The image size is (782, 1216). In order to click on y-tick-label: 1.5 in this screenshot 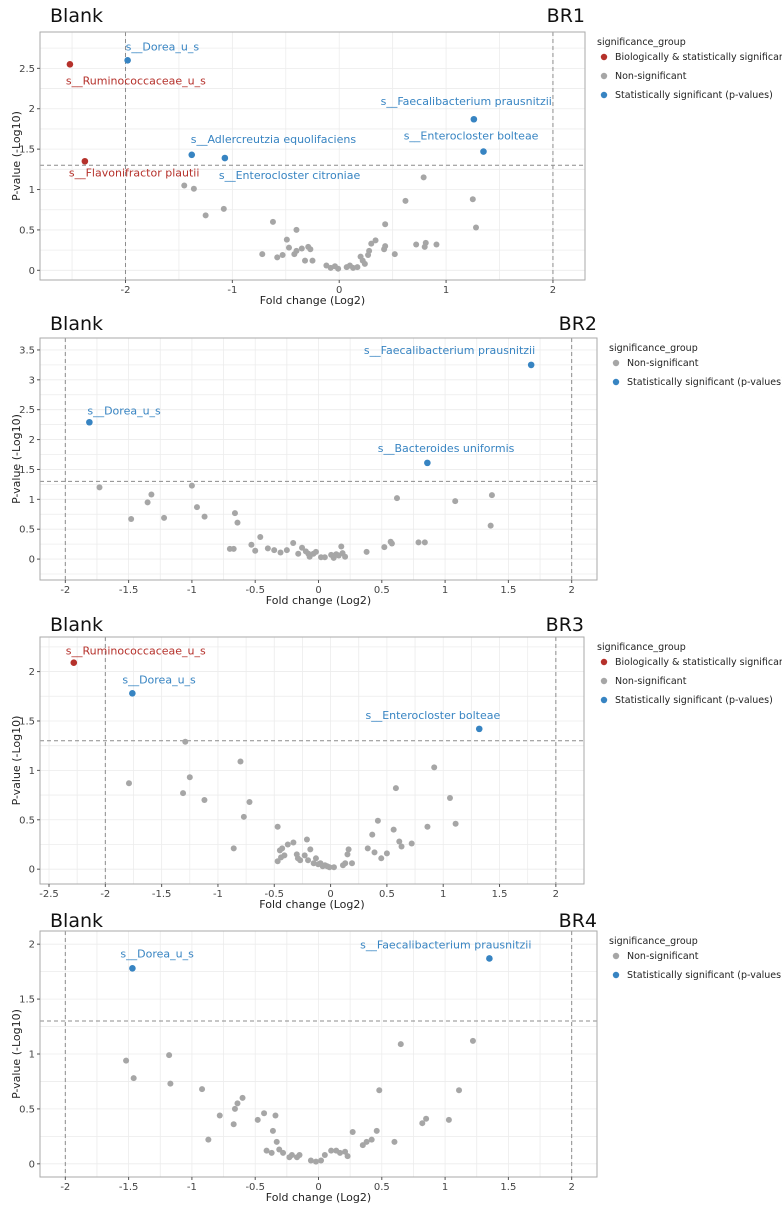, I will do `click(27, 721)`.